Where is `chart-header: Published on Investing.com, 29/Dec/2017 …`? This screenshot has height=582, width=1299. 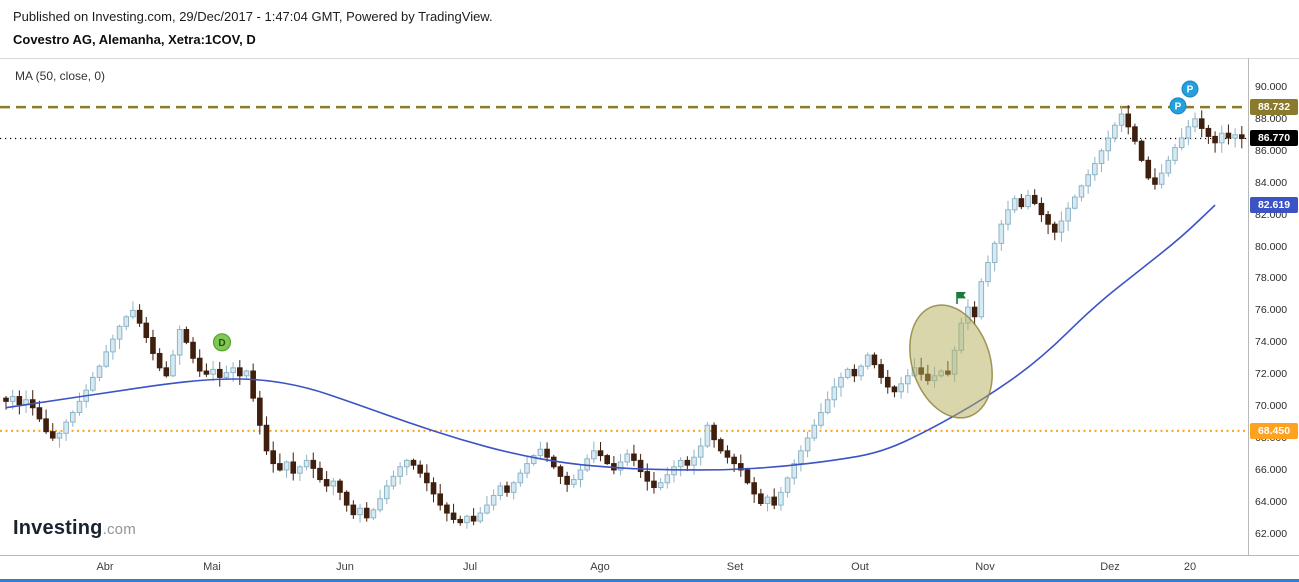 chart-header: Published on Investing.com, 29/Dec/2017 … is located at coordinates (649, 29).